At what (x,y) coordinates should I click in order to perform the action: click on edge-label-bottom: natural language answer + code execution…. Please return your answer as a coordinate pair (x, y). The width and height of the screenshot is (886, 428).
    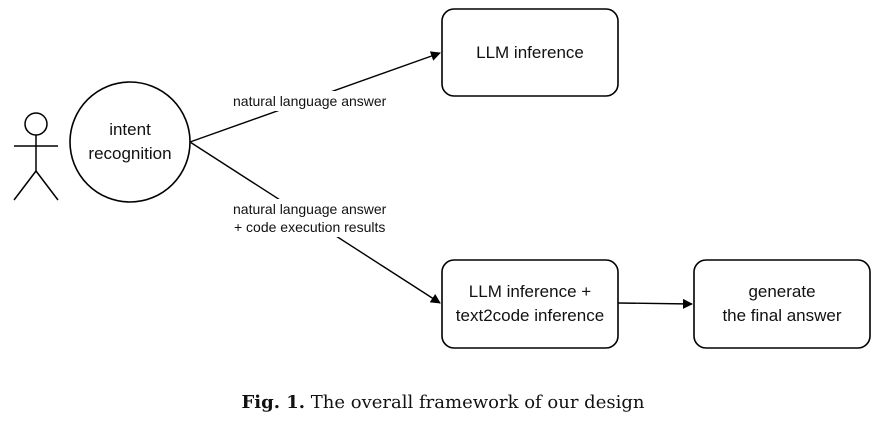
    Looking at the image, I should click on (310, 218).